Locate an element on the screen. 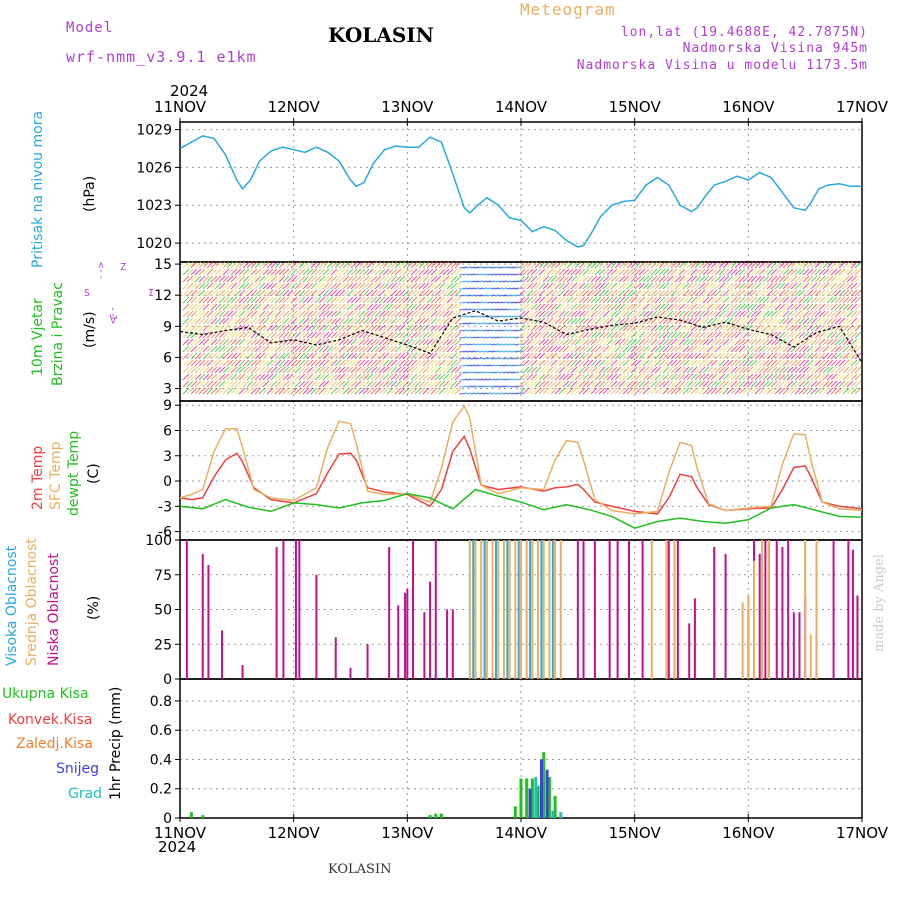  y-tick-label: 50 is located at coordinates (163, 611).